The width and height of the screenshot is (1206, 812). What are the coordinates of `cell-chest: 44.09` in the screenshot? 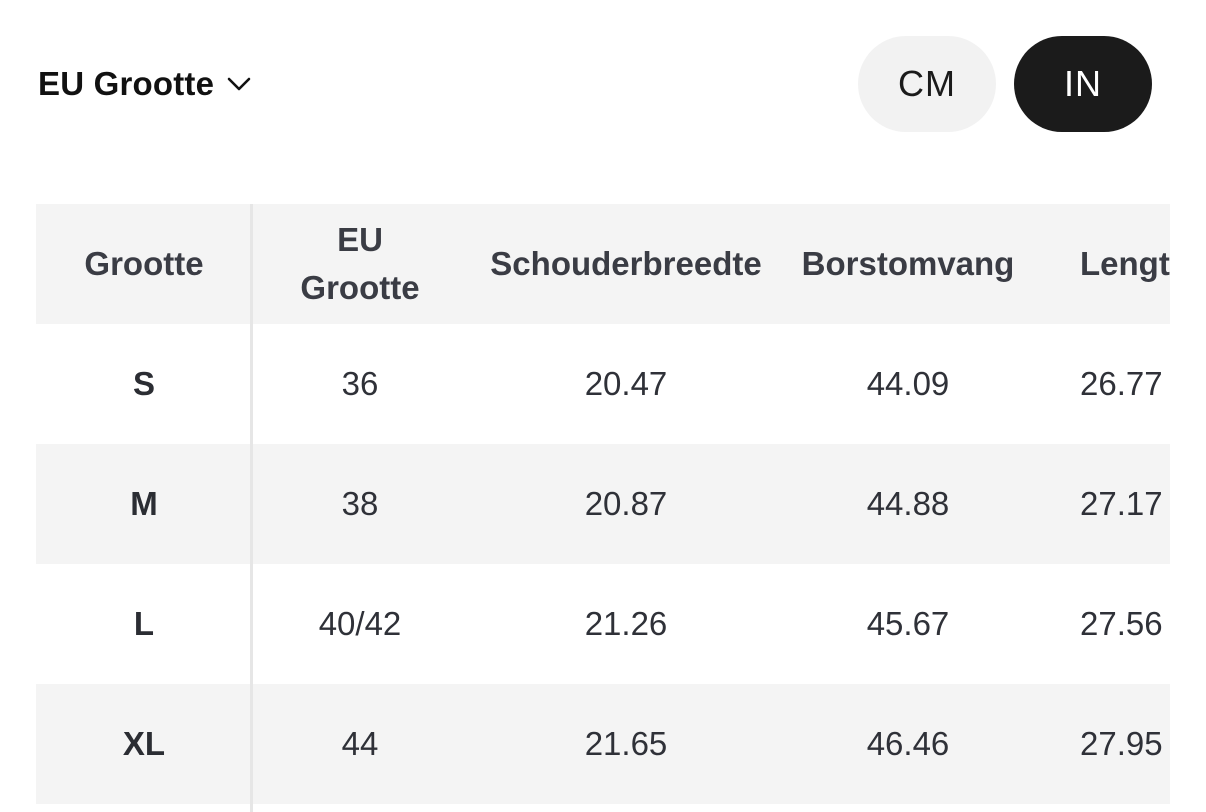 It's located at (908, 383).